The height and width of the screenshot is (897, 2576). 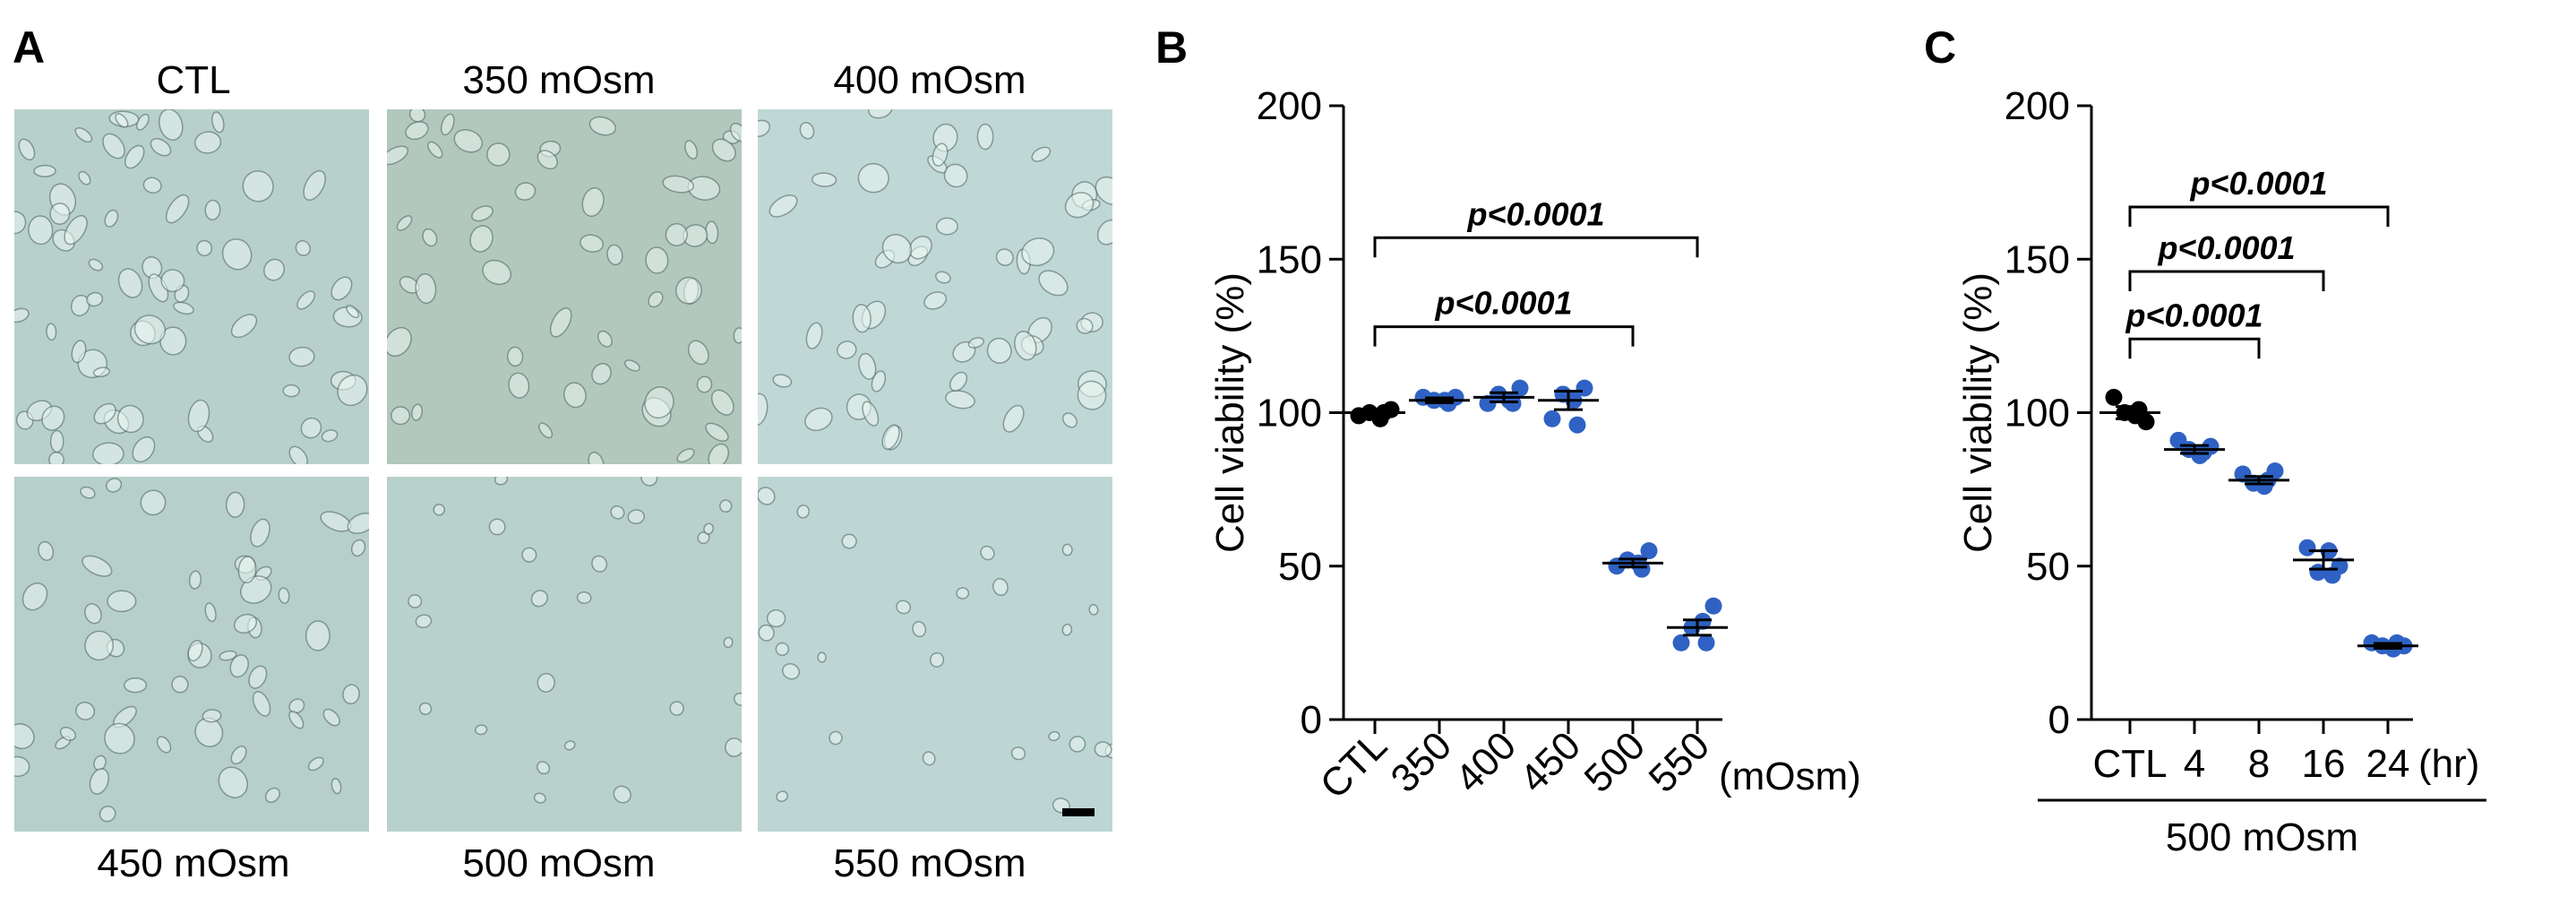 What do you see at coordinates (564, 287) in the screenshot?
I see `micrograph-350-mosm` at bounding box center [564, 287].